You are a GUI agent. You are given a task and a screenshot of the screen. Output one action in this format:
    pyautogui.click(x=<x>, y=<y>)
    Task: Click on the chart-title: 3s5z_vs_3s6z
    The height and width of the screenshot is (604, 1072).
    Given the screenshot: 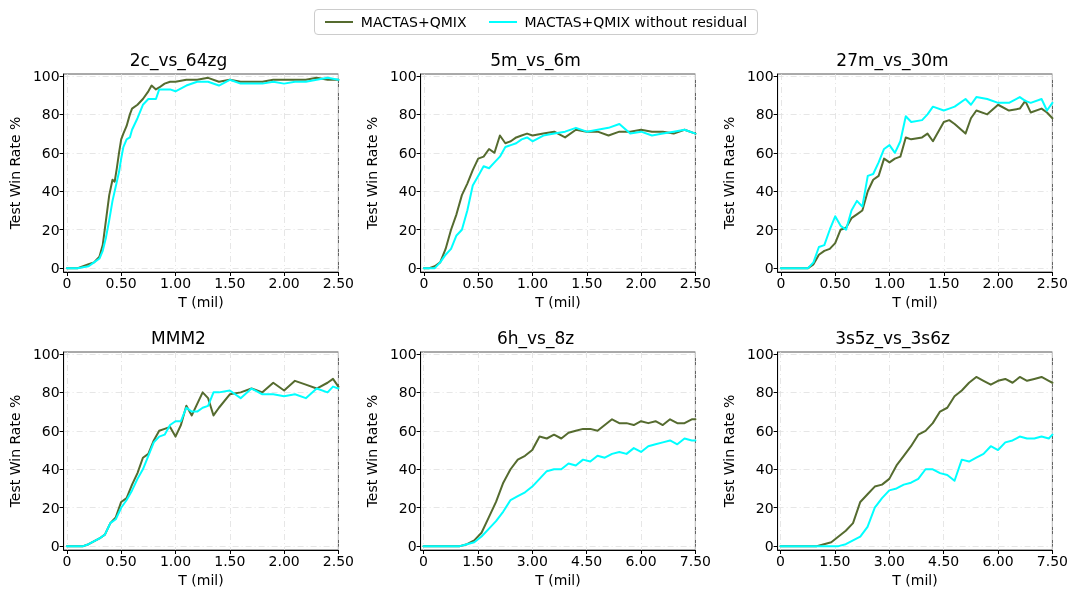 What is the action you would take?
    pyautogui.click(x=892, y=338)
    